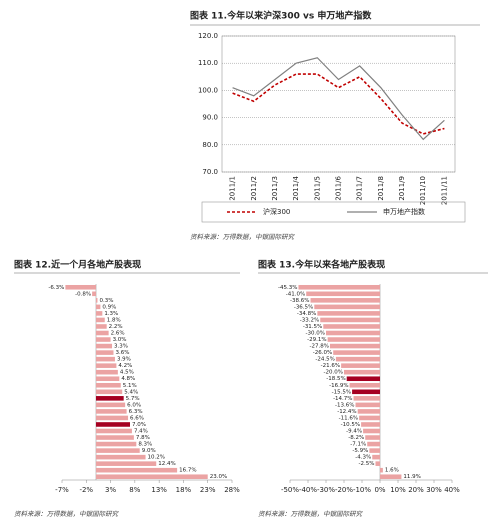 This screenshot has height=524, width=500. What do you see at coordinates (166, 464) in the screenshot?
I see `value-label: 12.4%` at bounding box center [166, 464].